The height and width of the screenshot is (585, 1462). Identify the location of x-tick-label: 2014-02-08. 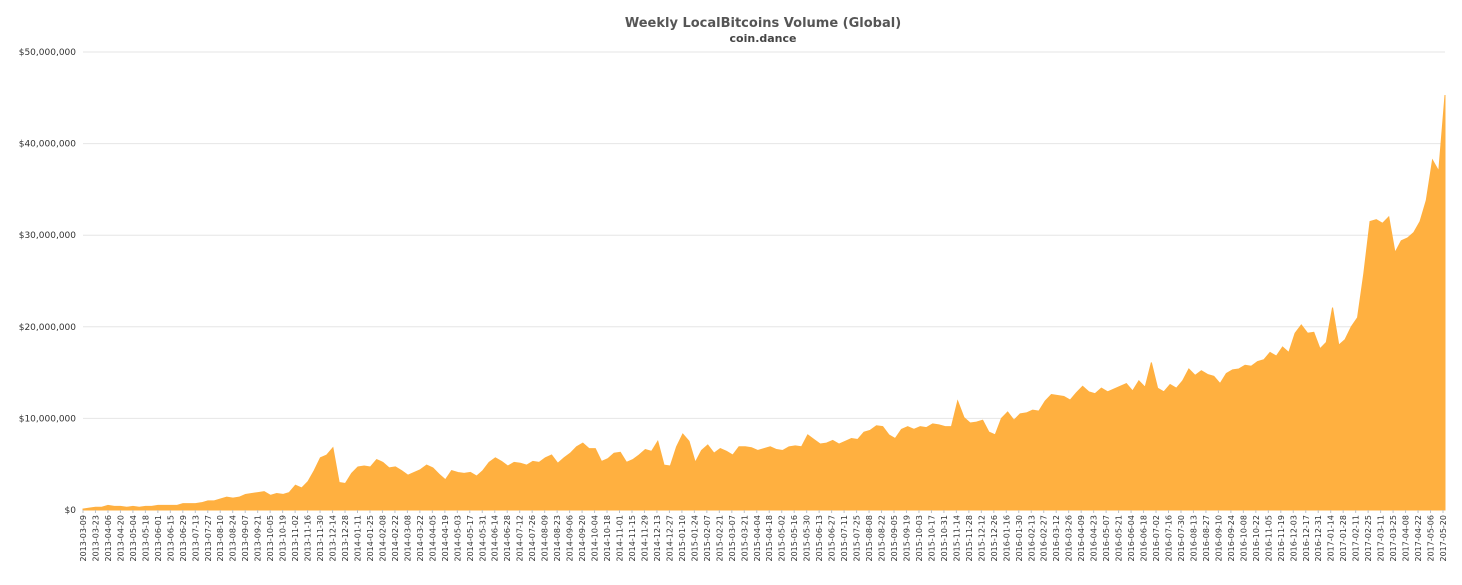
(382, 538).